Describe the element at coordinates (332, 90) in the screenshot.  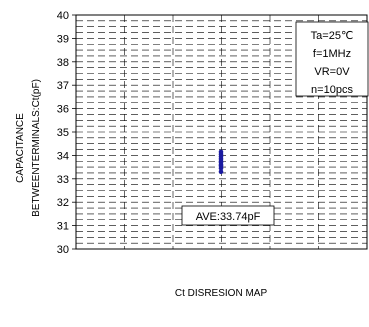
I see `condition-sample-count: n=10pcs` at that location.